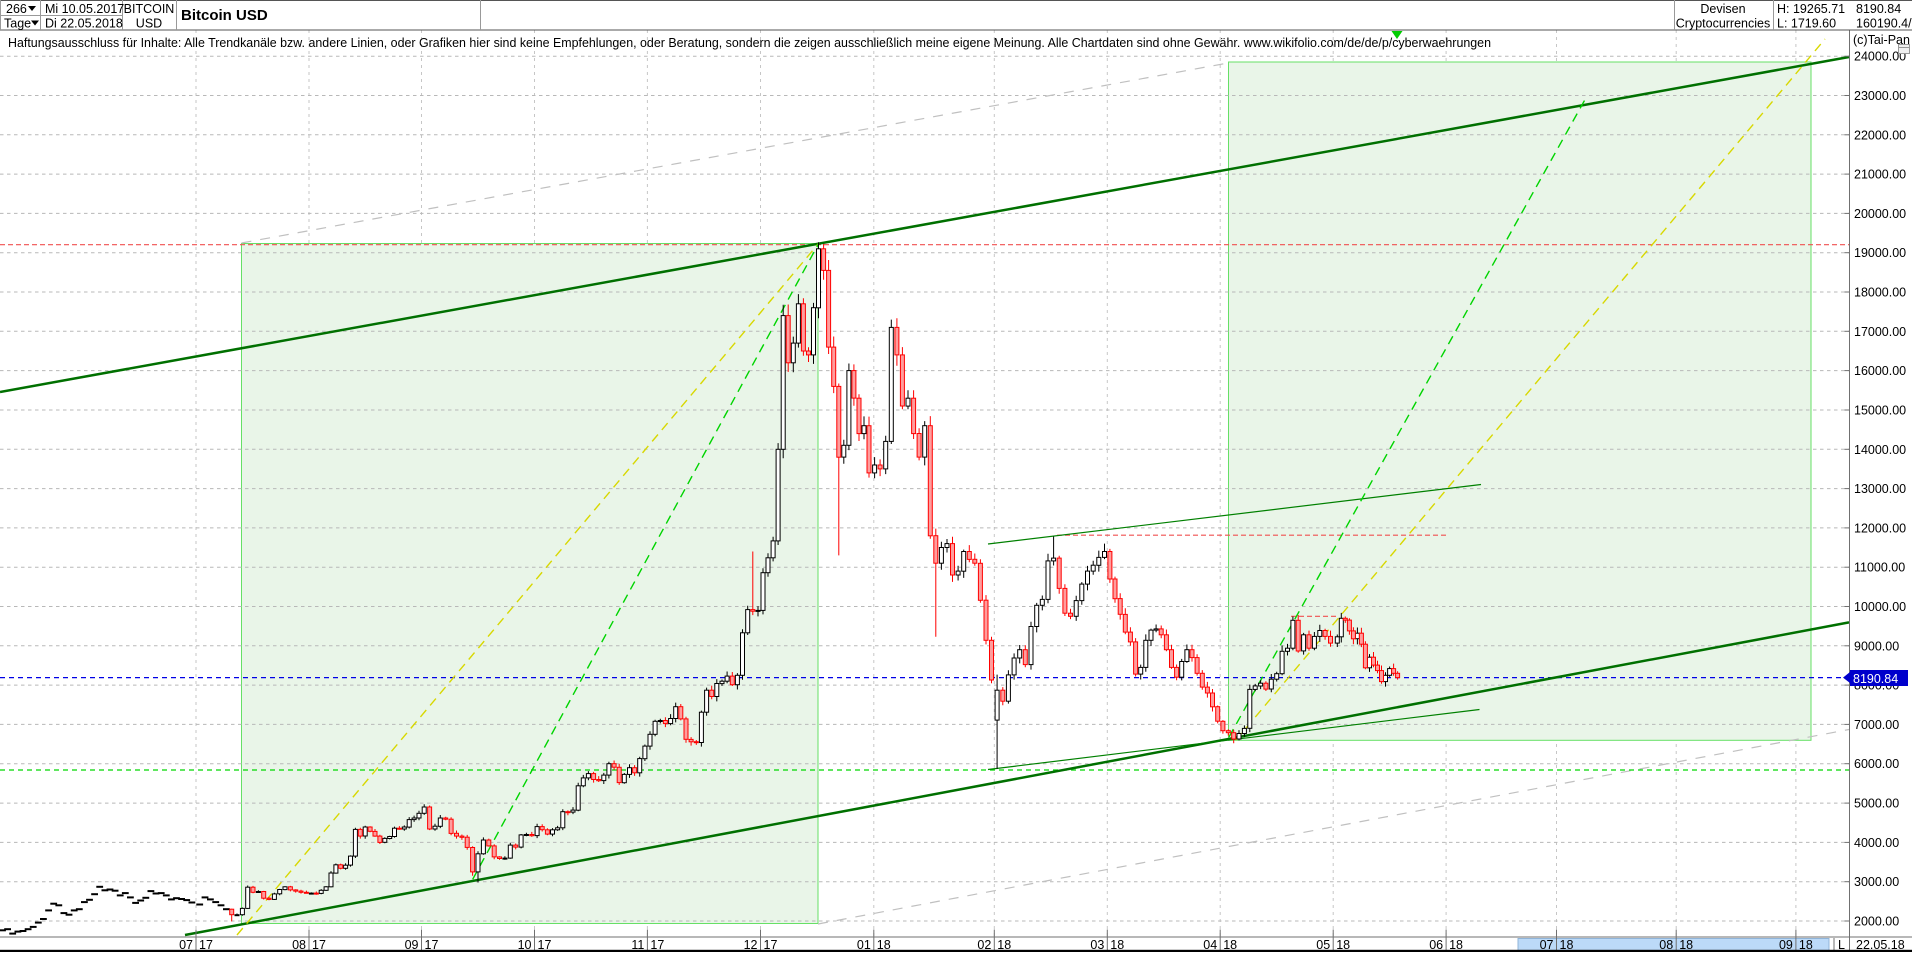  What do you see at coordinates (751, 945) in the screenshot?
I see `svg-text: 12` at bounding box center [751, 945].